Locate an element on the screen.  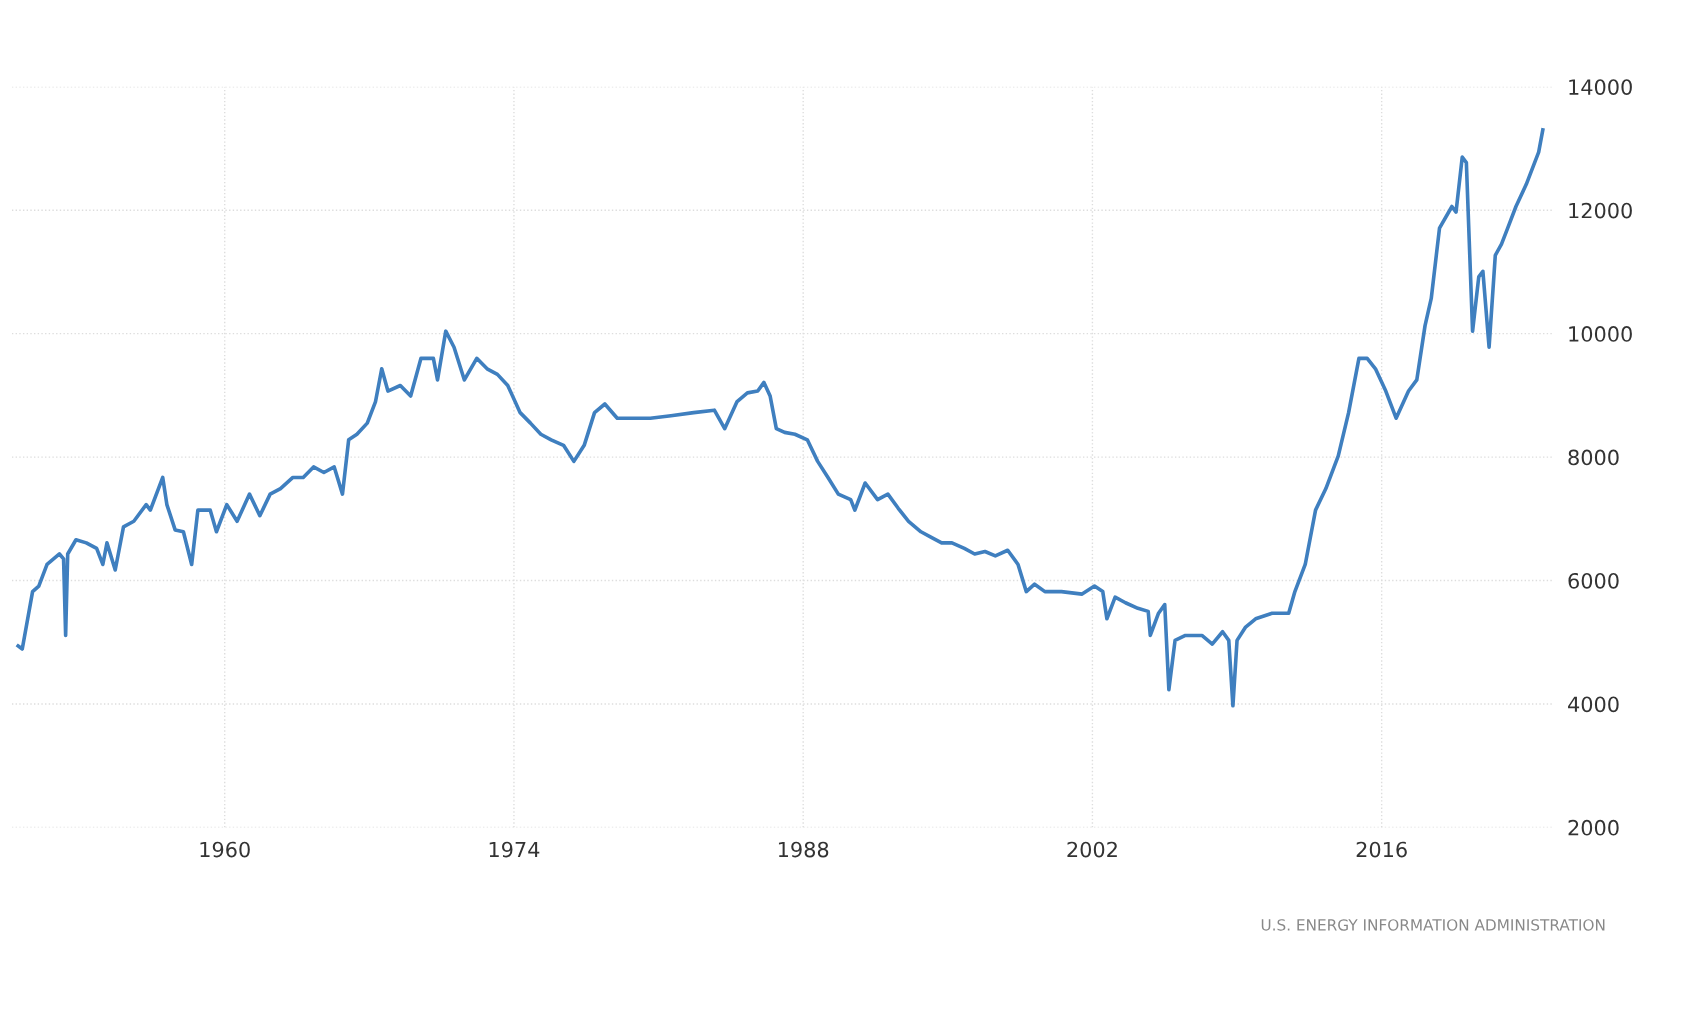
x-tick-label: 1988 is located at coordinates (803, 849).